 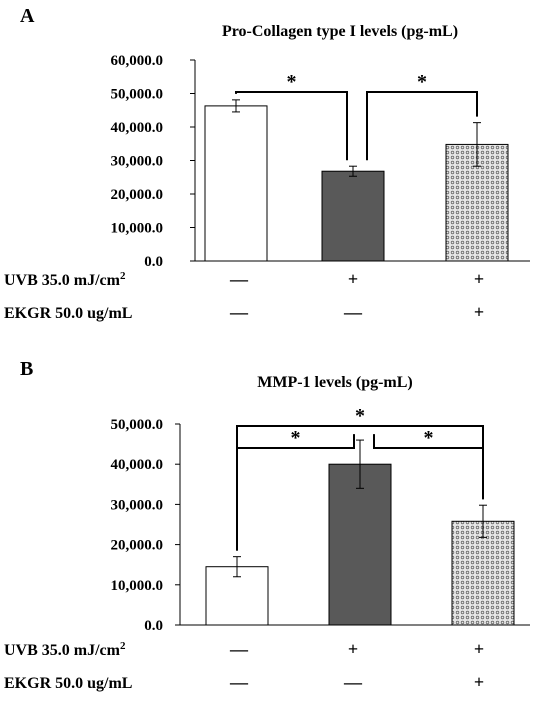 I want to click on chart-title: MMP-1 levels (pg-mL), so click(x=335, y=382).